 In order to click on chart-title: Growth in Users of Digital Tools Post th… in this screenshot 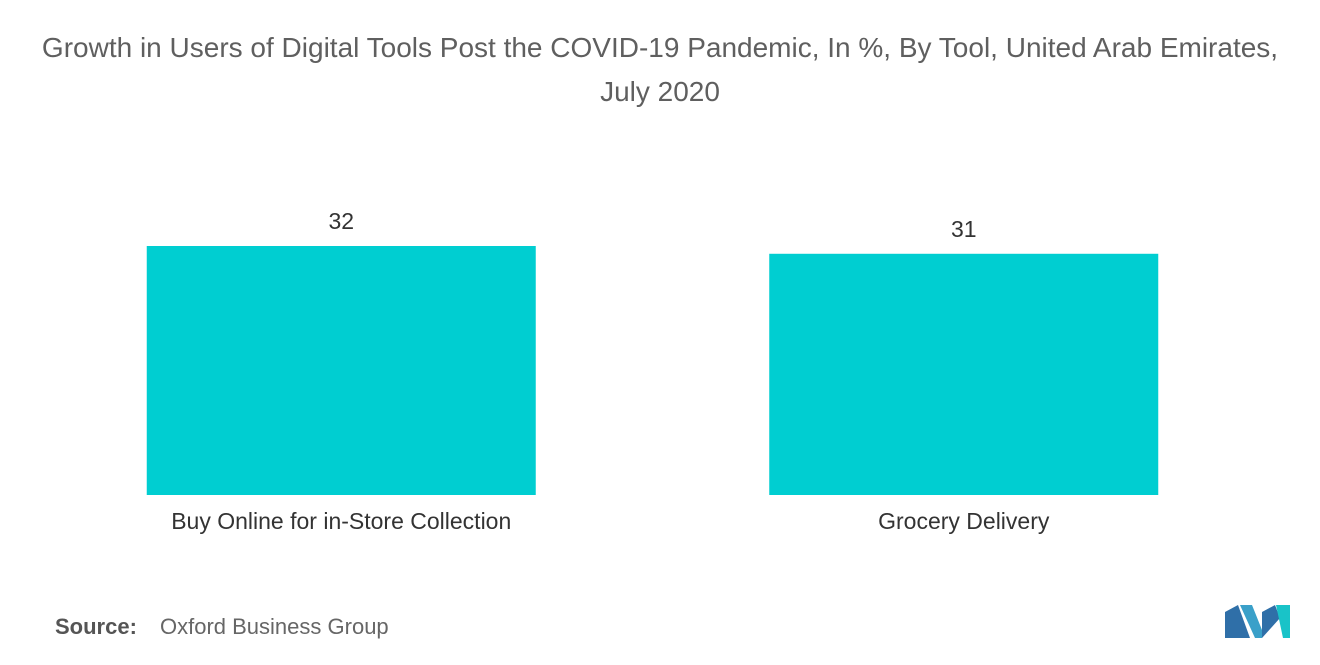, I will do `click(660, 69)`.